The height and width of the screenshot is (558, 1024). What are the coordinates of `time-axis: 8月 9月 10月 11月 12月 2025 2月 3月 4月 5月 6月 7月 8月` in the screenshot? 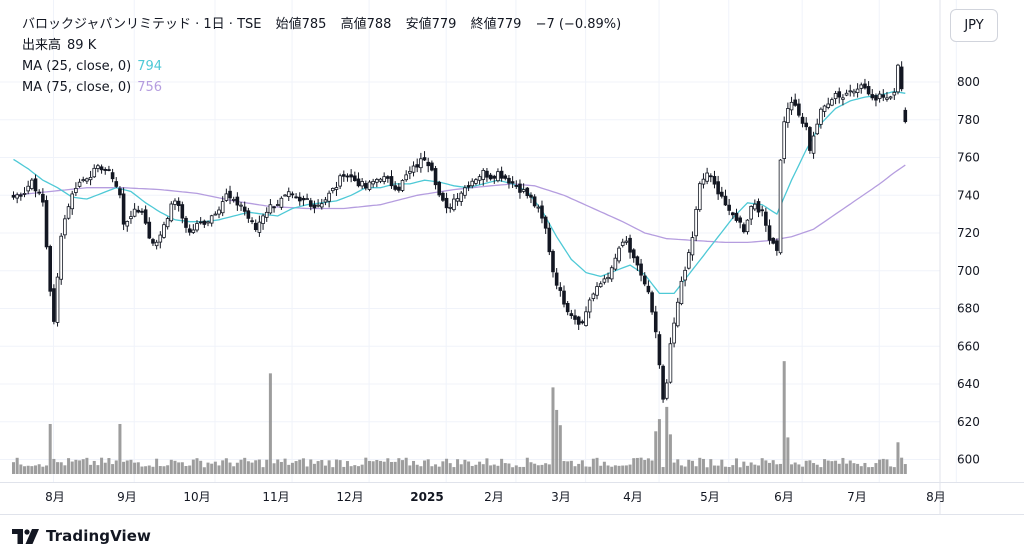 It's located at (495, 497).